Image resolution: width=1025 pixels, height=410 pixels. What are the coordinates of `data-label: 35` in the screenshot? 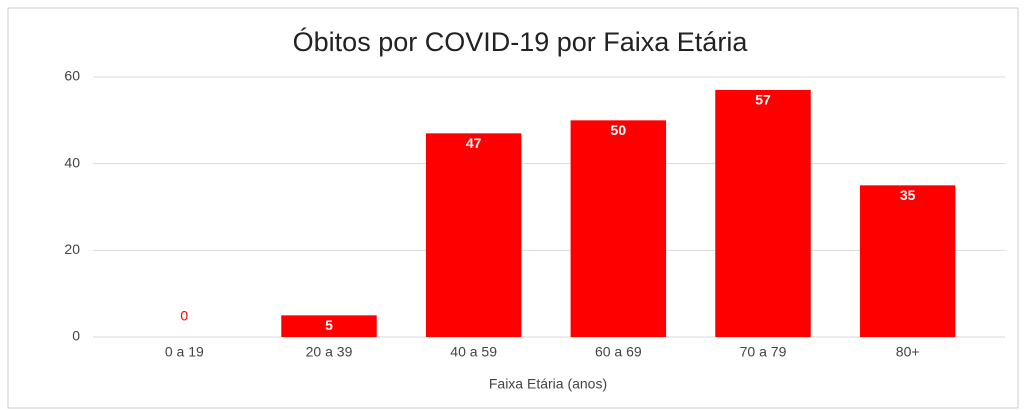 It's located at (908, 195).